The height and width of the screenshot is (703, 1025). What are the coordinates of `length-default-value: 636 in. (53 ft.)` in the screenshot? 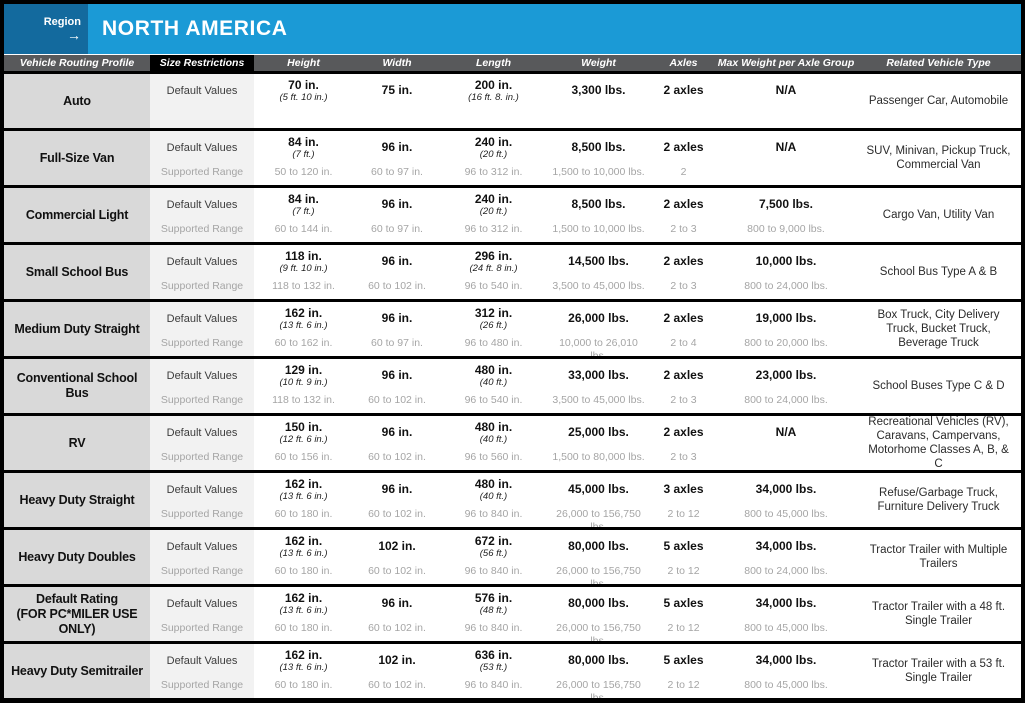 It's located at (493, 660).